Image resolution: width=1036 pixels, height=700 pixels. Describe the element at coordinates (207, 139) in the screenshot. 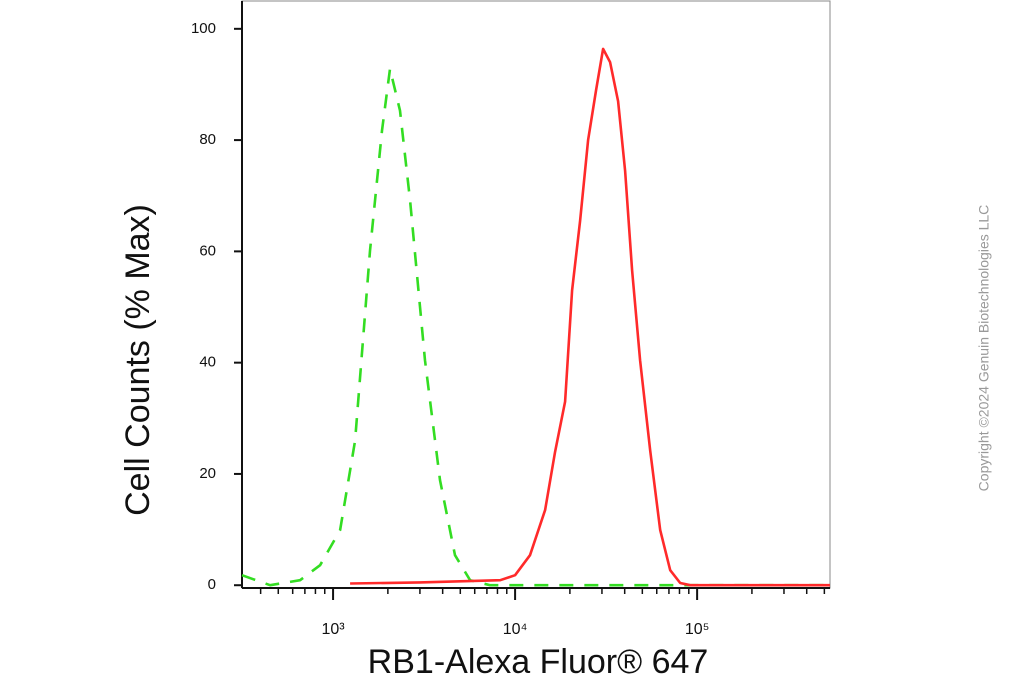

I see `y-tick-label: 80` at that location.